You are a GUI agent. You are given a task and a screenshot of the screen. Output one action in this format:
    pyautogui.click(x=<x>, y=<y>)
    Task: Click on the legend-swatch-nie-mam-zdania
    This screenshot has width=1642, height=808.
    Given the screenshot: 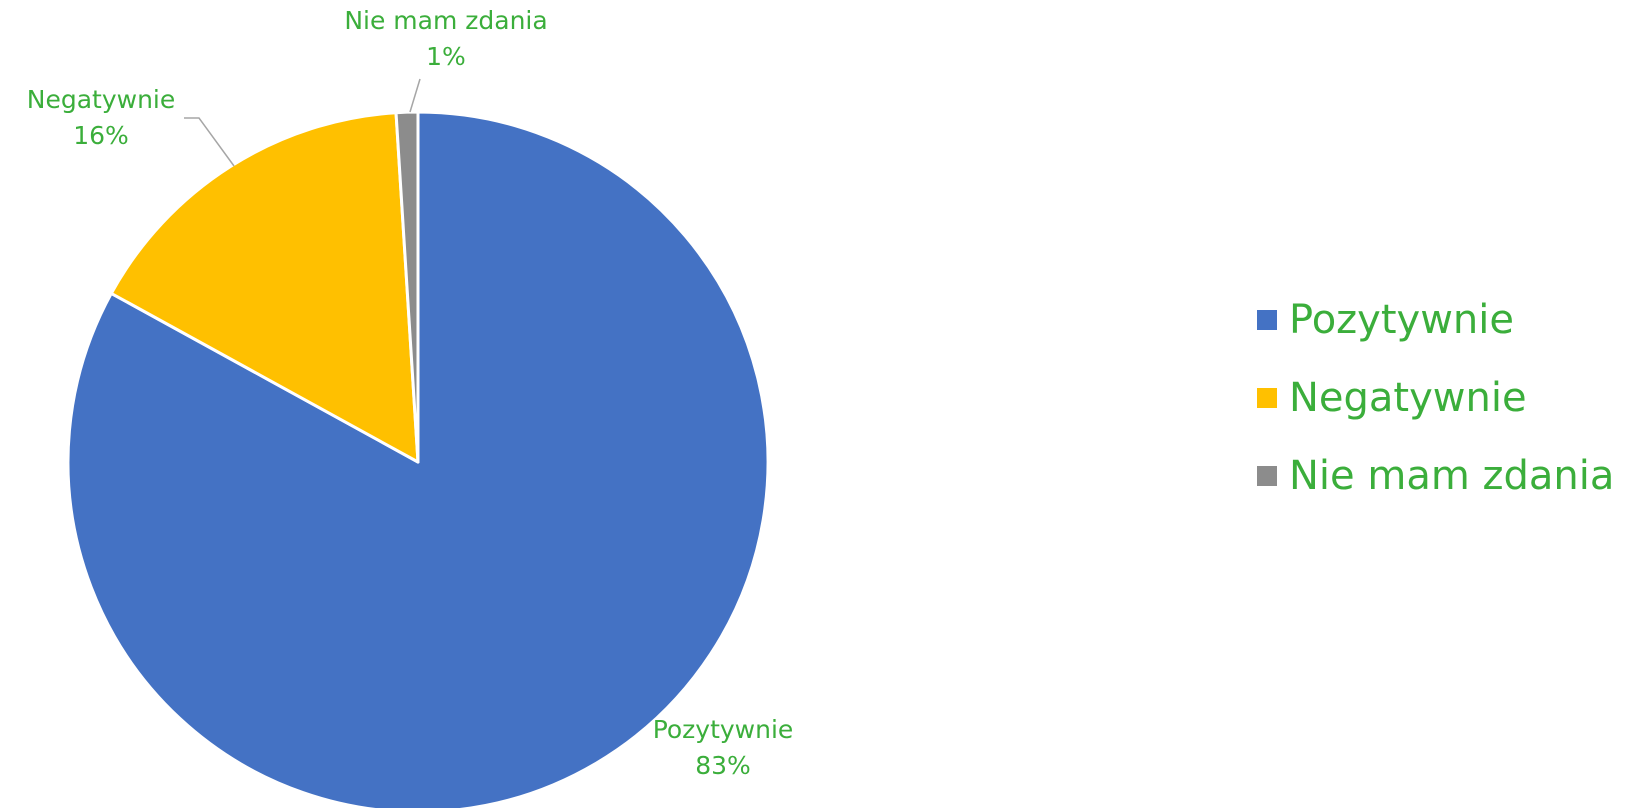 What is the action you would take?
    pyautogui.click(x=1267, y=476)
    